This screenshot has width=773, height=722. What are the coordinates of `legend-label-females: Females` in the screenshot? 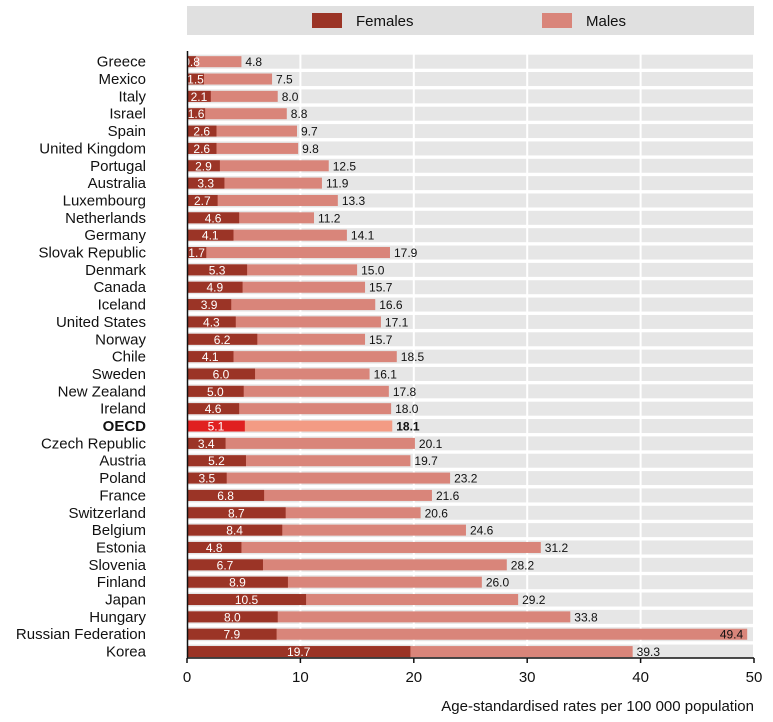 It's located at (385, 21).